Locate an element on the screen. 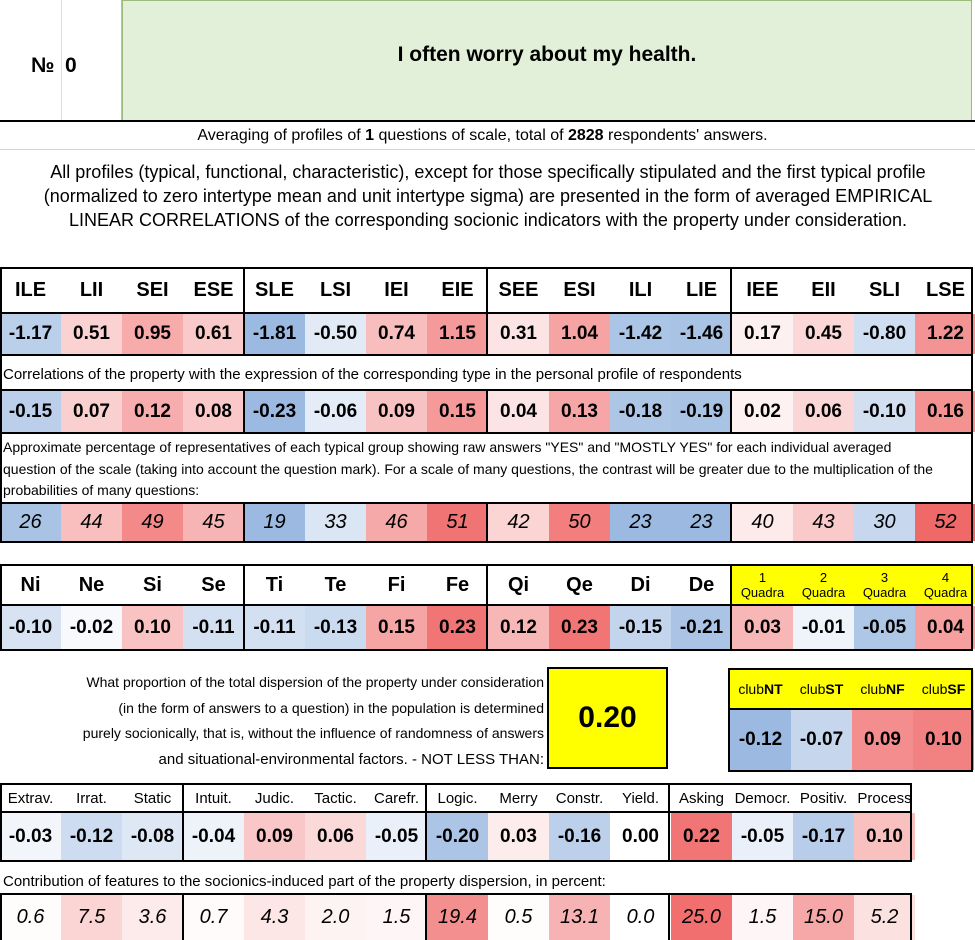 The width and height of the screenshot is (975, 940). feature-value: -0.12 is located at coordinates (91, 836).